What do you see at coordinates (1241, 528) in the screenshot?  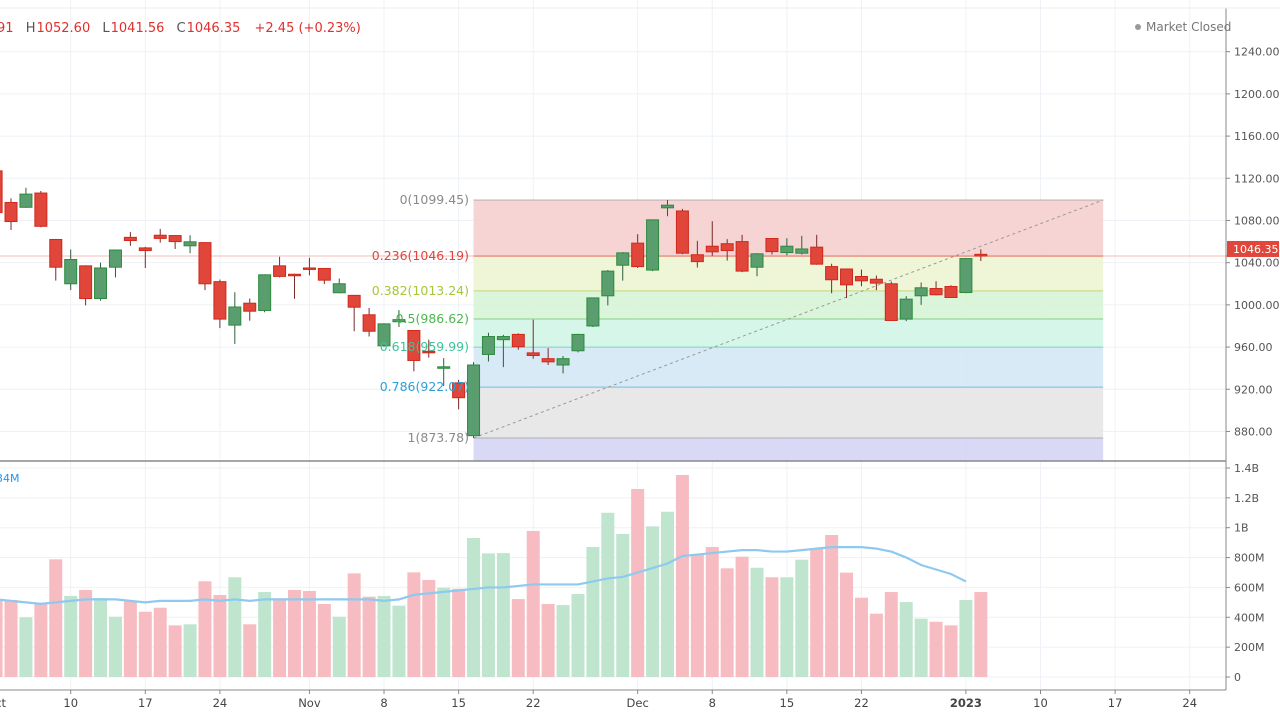 I see `volume-tick-label: 1B` at bounding box center [1241, 528].